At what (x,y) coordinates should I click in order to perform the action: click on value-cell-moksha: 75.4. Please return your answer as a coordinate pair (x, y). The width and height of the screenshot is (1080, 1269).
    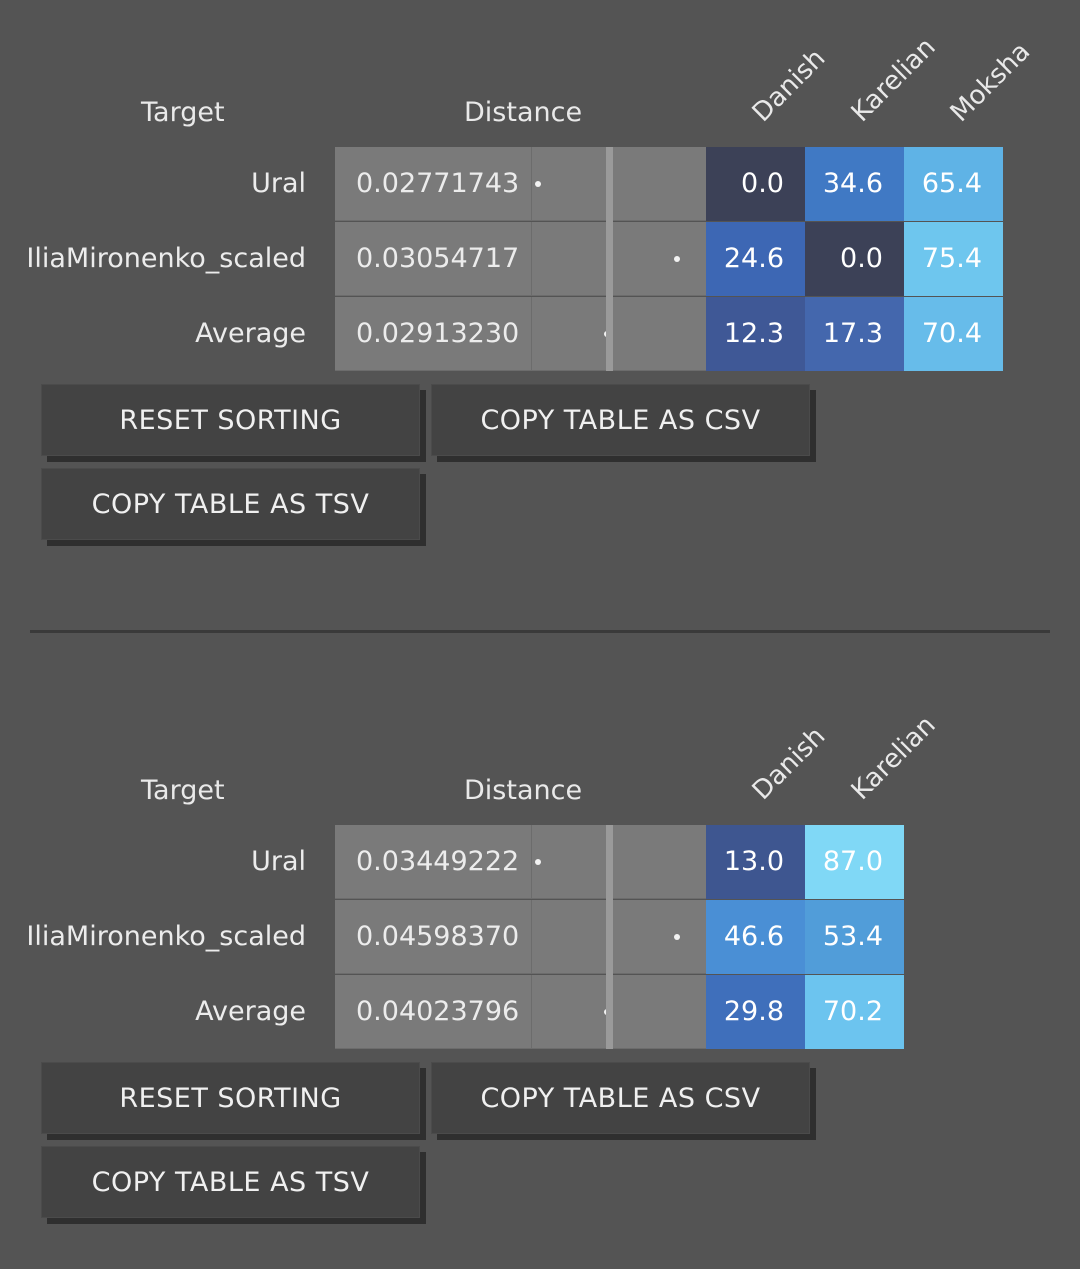
    Looking at the image, I should click on (953, 259).